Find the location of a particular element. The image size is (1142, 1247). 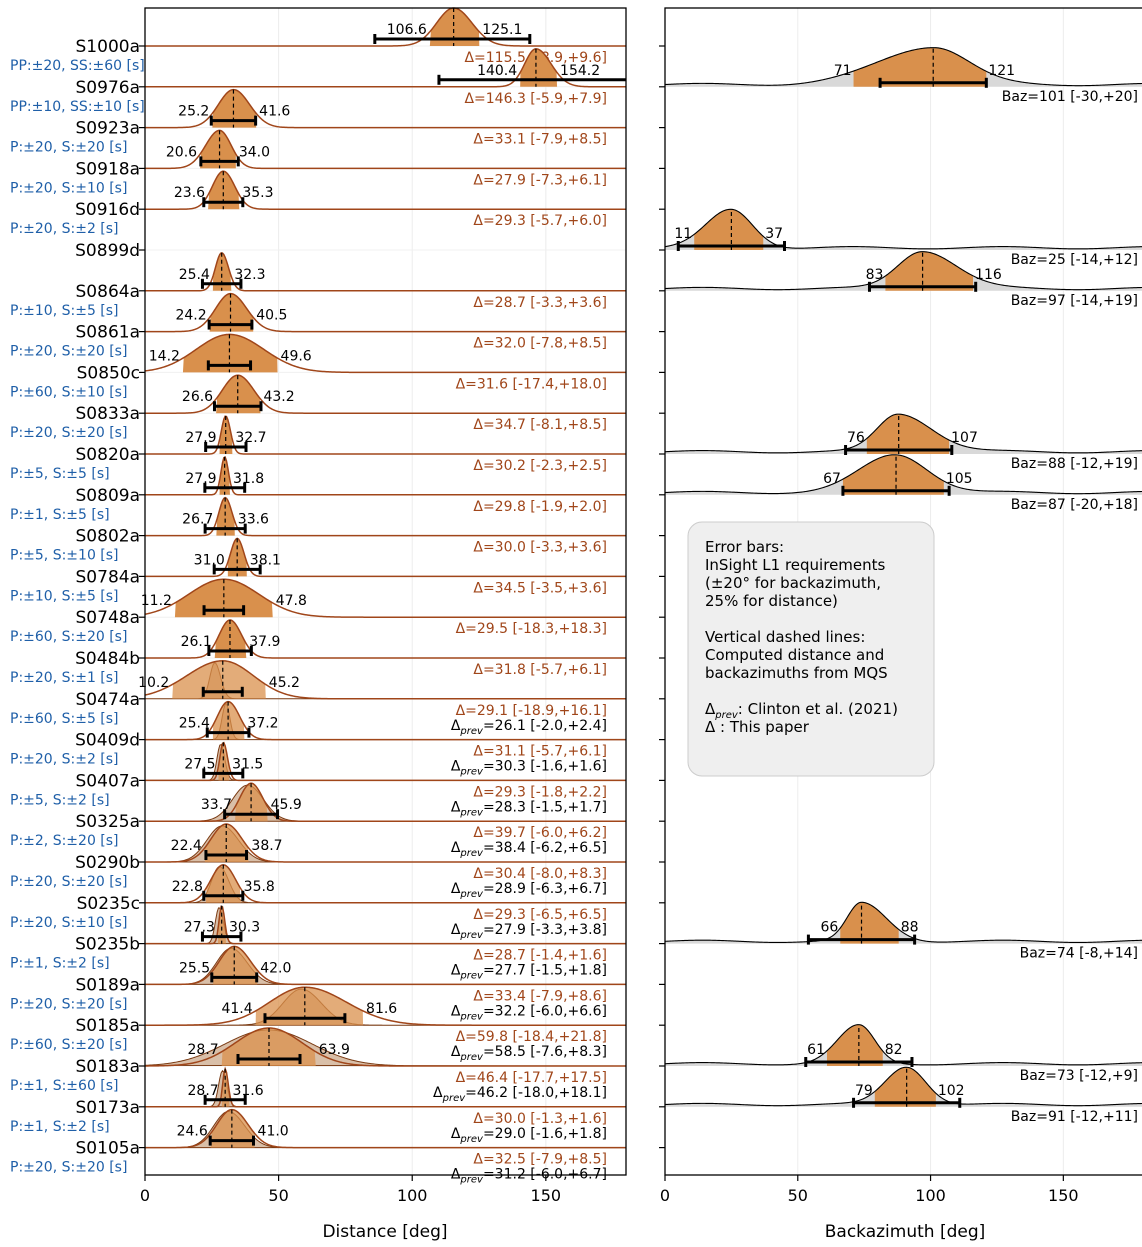

event-label: S0407a is located at coordinates (108, 781).